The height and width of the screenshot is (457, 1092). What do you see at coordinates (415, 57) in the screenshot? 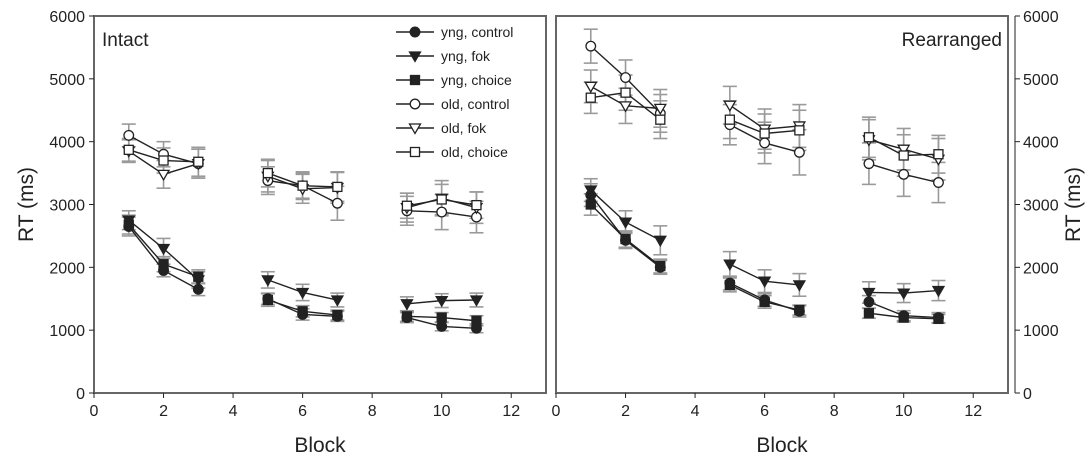
I see `legend-marker-yng-fok` at bounding box center [415, 57].